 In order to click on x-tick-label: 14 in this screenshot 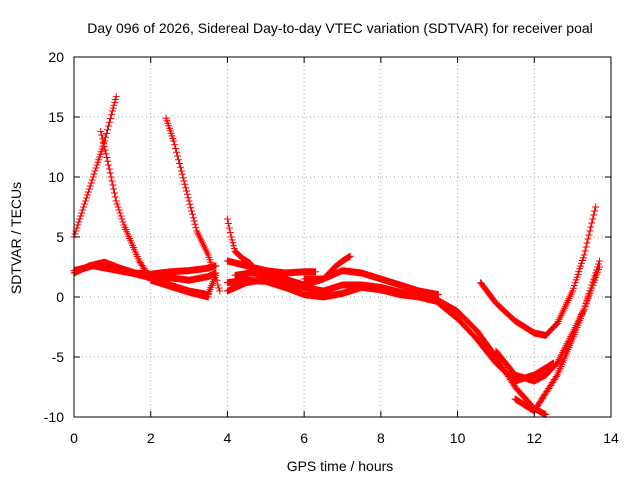, I will do `click(611, 438)`.